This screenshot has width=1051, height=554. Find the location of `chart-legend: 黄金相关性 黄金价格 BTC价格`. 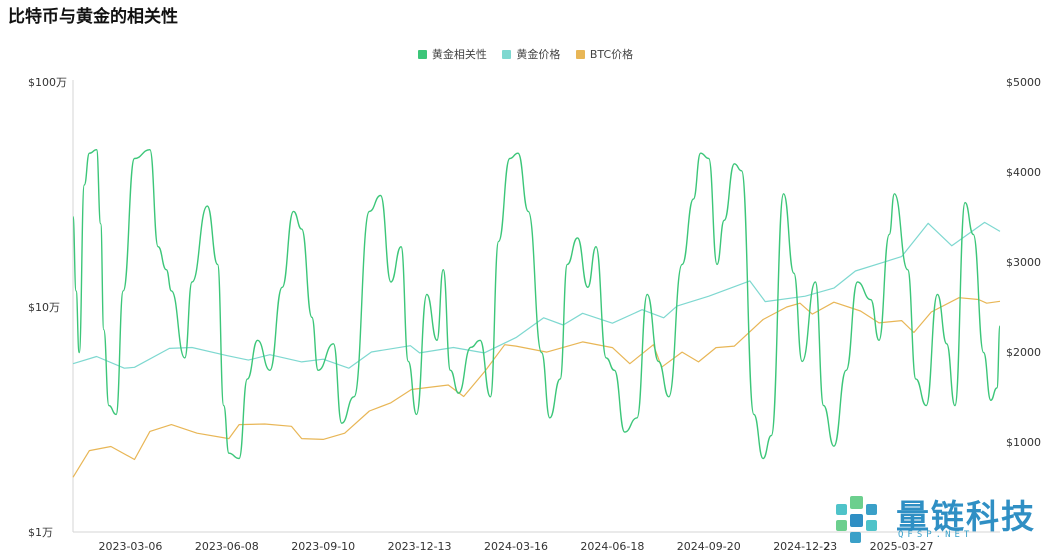

chart-legend: 黄金相关性 黄金价格 BTC价格 is located at coordinates (525, 54).